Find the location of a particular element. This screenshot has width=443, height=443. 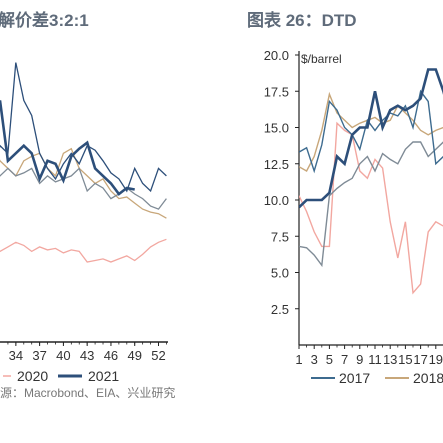

right-y-tick-label: 12.5 is located at coordinates (276, 164).